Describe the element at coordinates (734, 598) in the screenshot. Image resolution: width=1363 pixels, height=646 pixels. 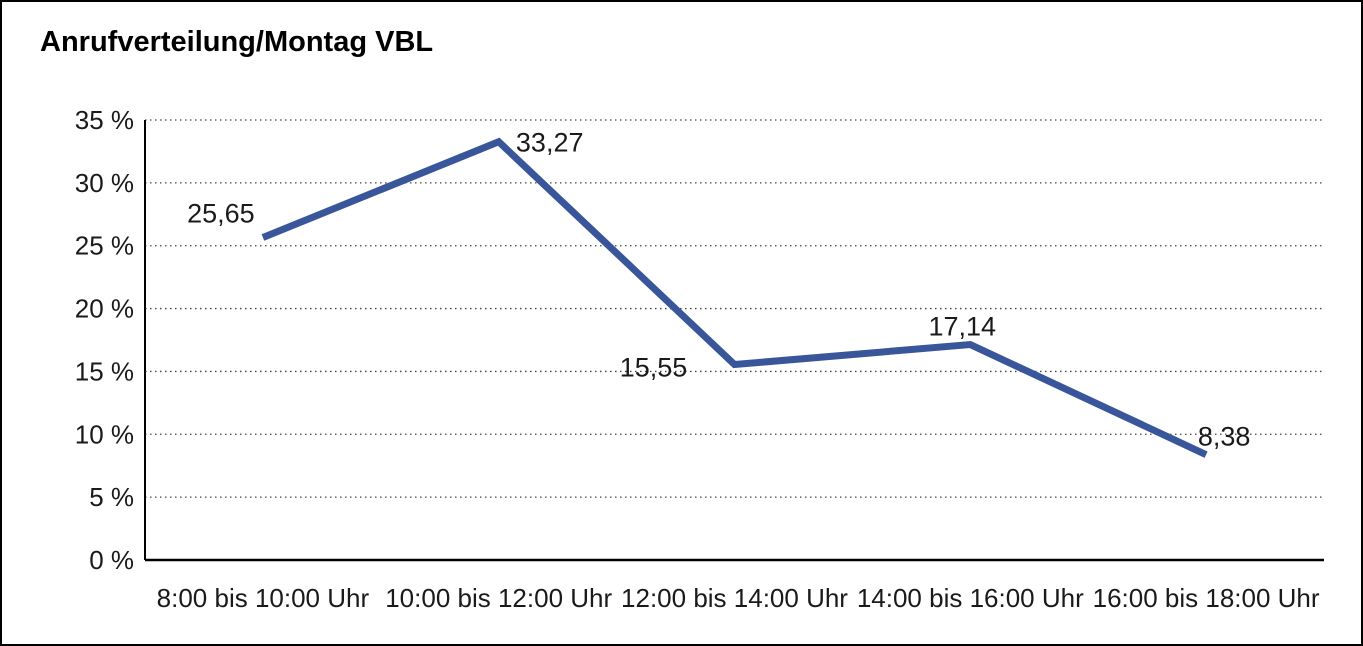
I see `x-category-label: 12:00 bis 14:00 Uhr` at that location.